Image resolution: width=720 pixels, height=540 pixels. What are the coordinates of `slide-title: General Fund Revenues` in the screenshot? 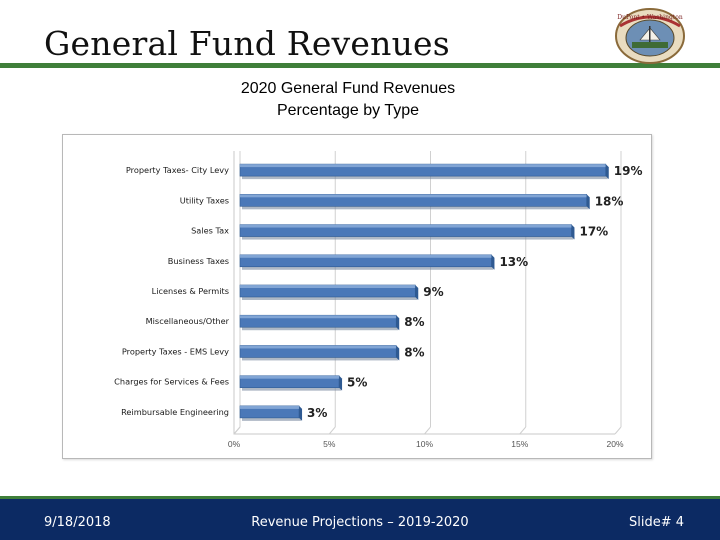 It's located at (247, 43).